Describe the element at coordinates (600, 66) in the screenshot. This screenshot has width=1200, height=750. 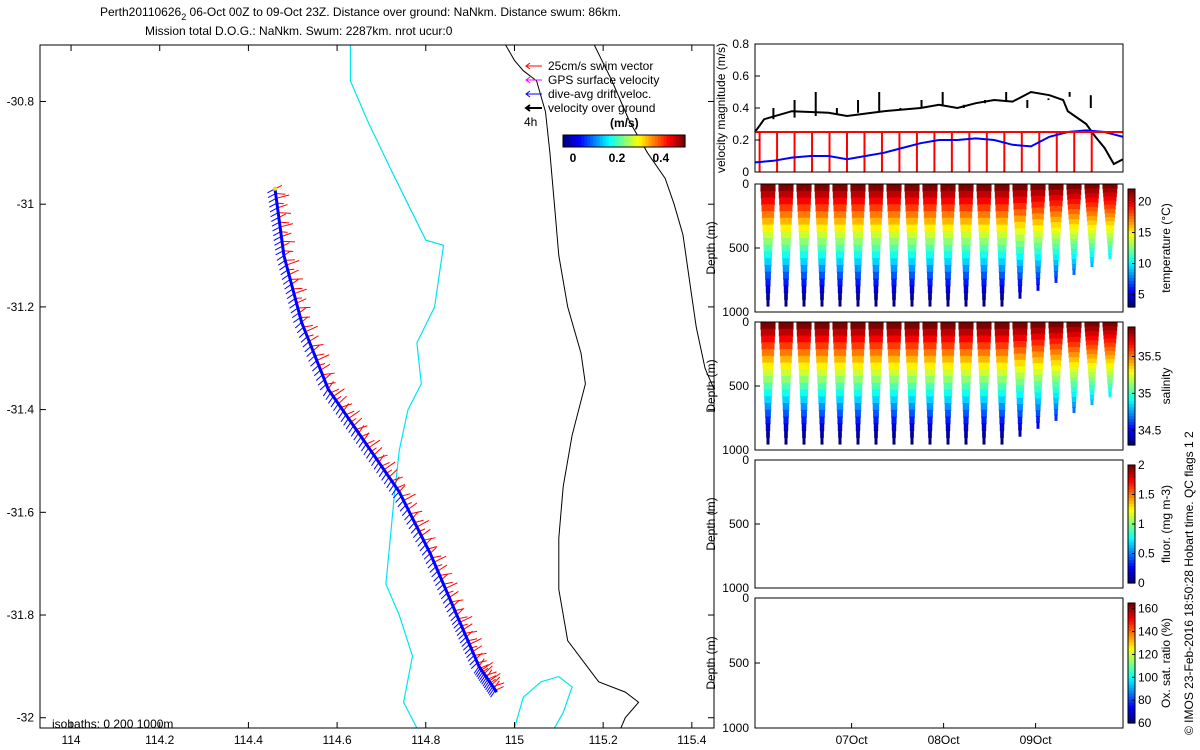
I see `legend-entry: 25cm/s swim vector` at that location.